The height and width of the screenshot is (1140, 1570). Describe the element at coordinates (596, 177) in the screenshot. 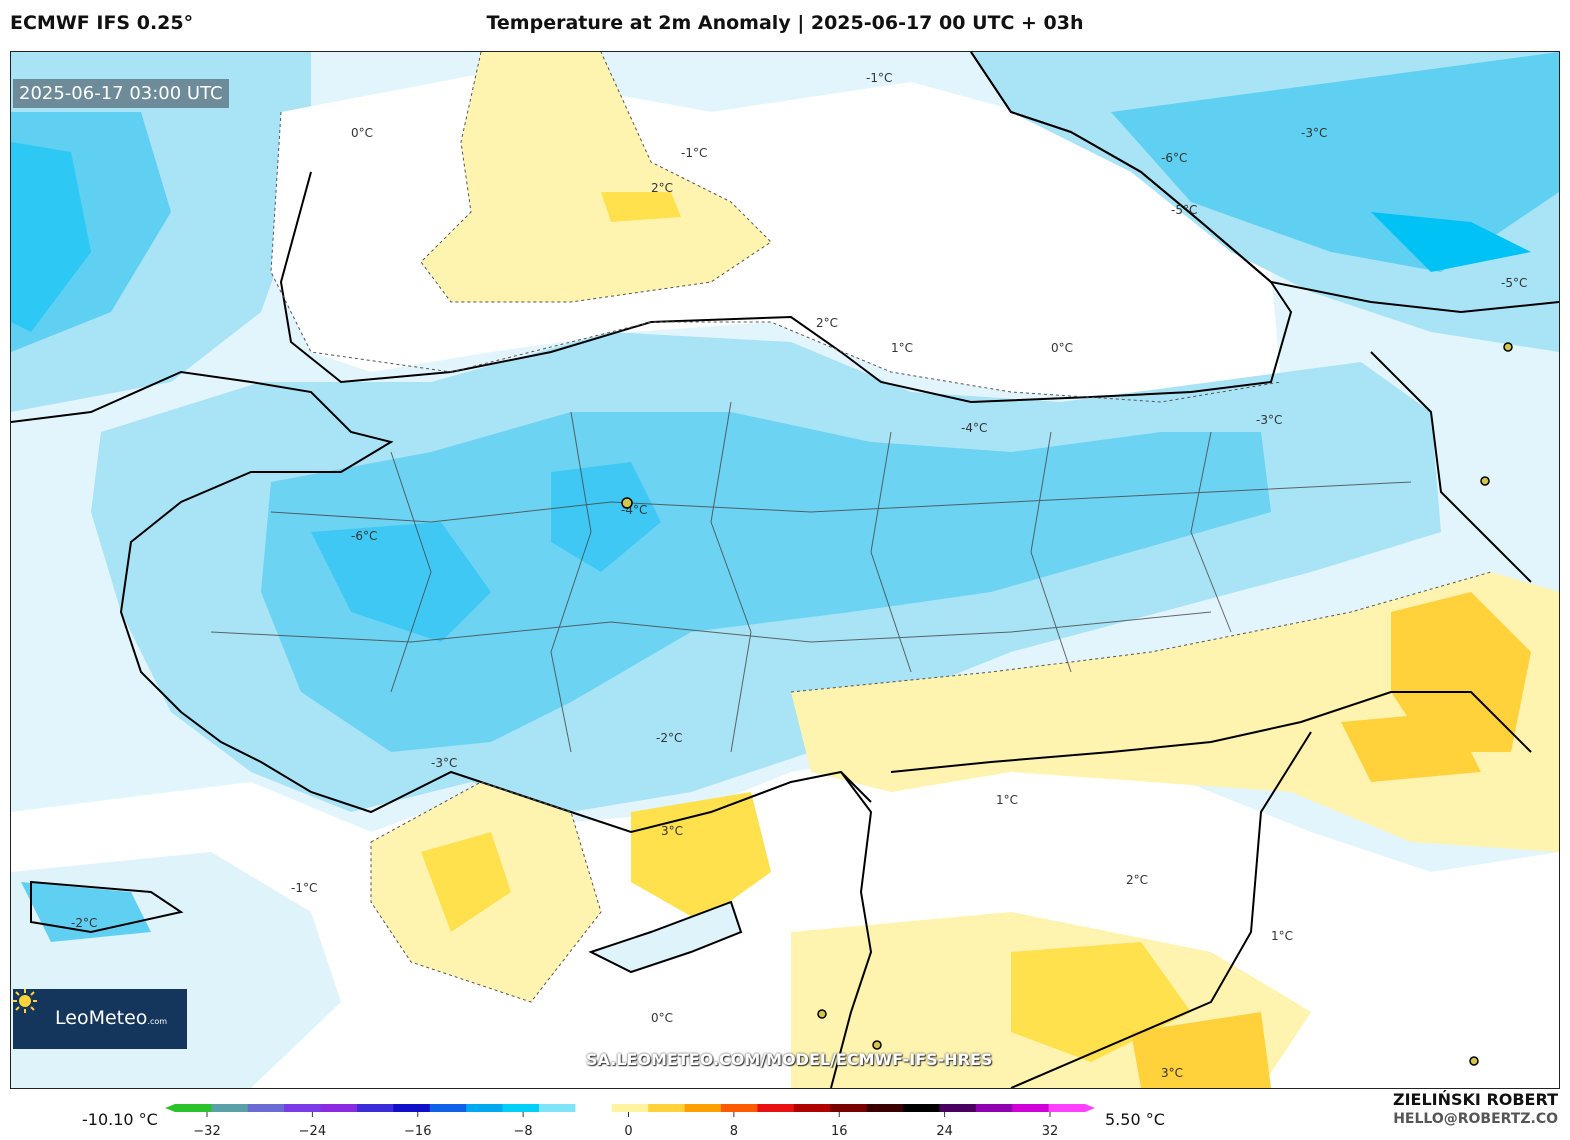

I see `black-sea-warm` at that location.